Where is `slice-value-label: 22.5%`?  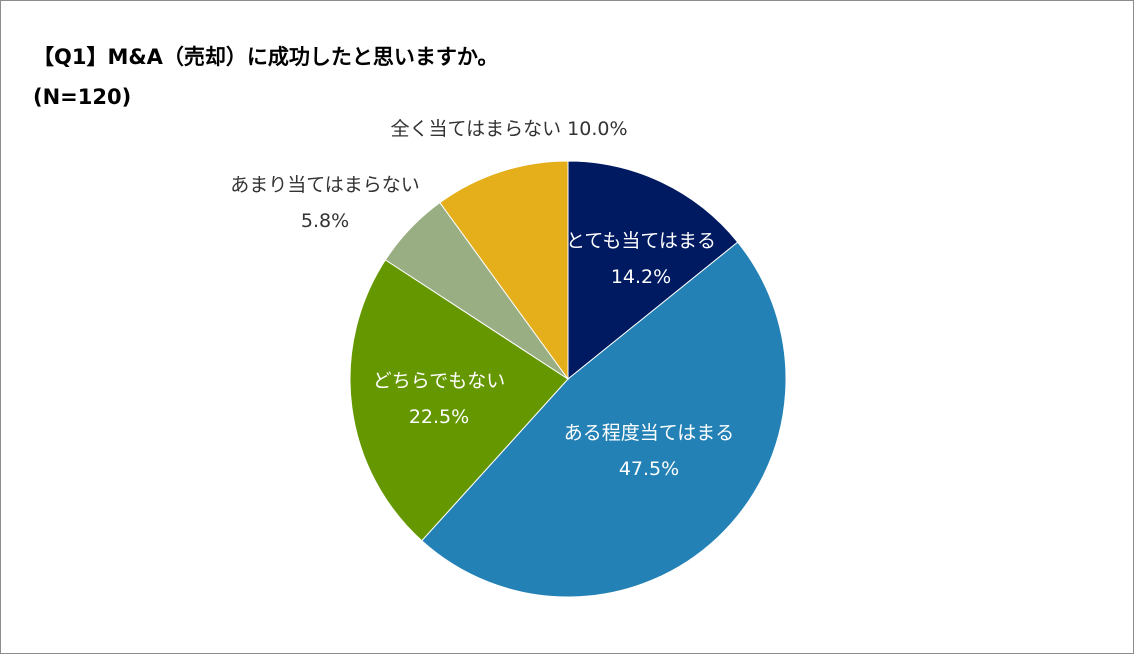
slice-value-label: 22.5% is located at coordinates (439, 417).